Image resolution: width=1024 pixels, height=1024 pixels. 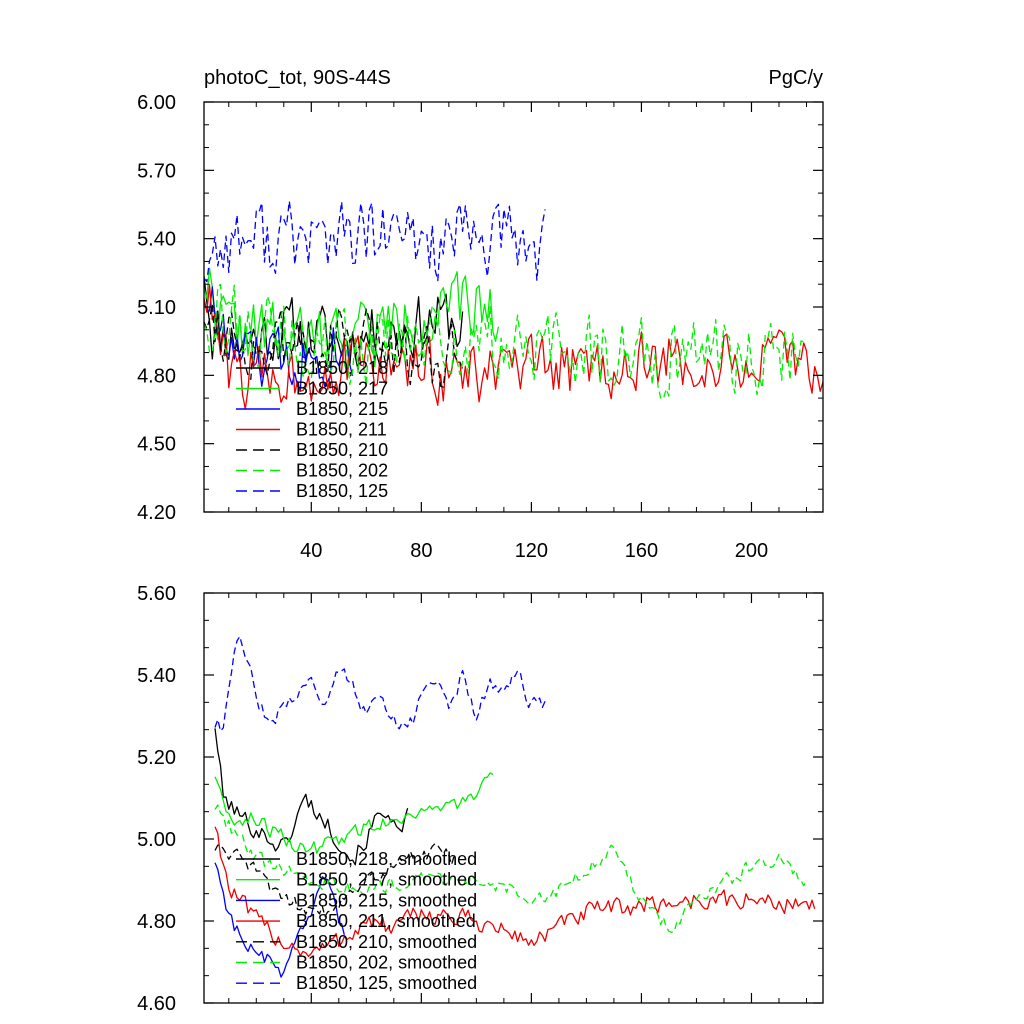 I want to click on x-tick-label: 120, so click(x=531, y=551).